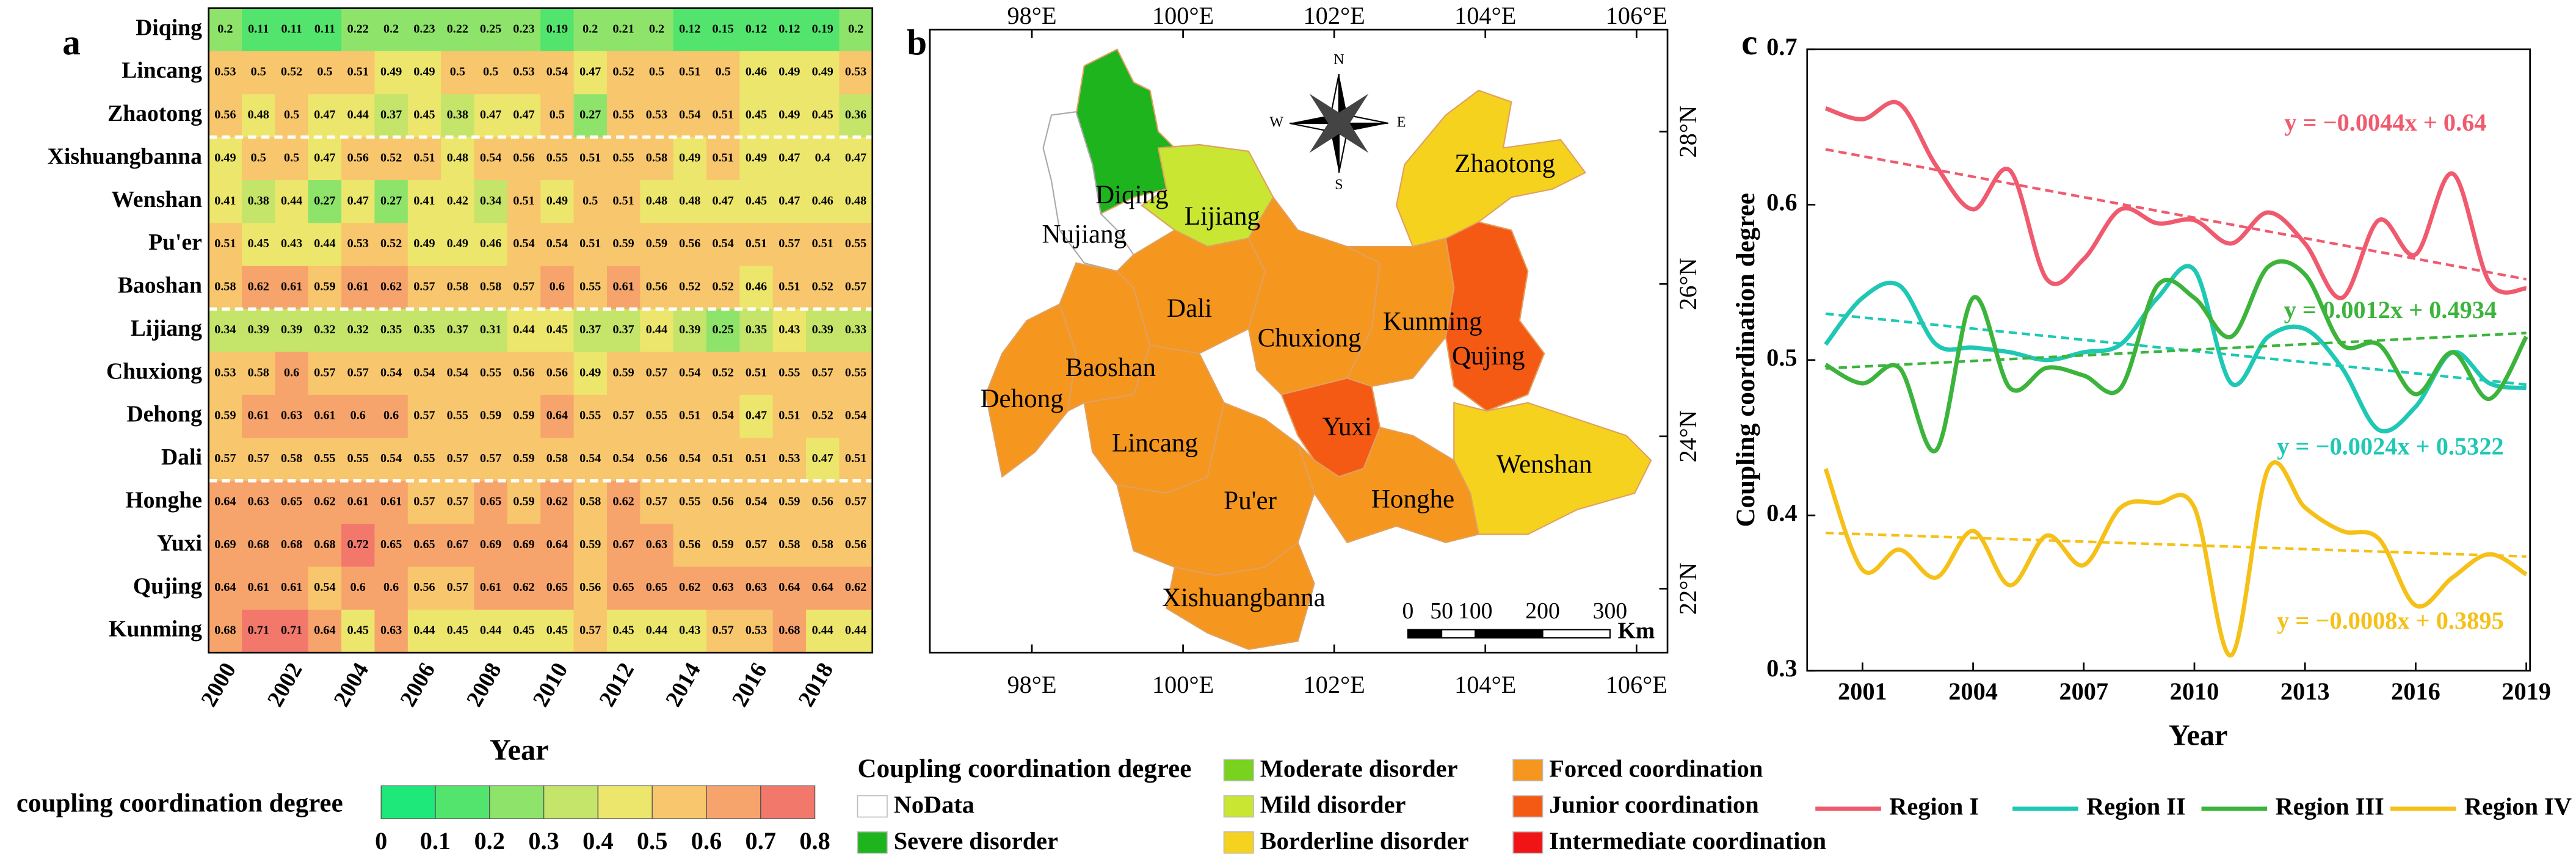 Image resolution: width=2576 pixels, height=868 pixels. I want to click on x-tick-label: 2004, so click(351, 684).